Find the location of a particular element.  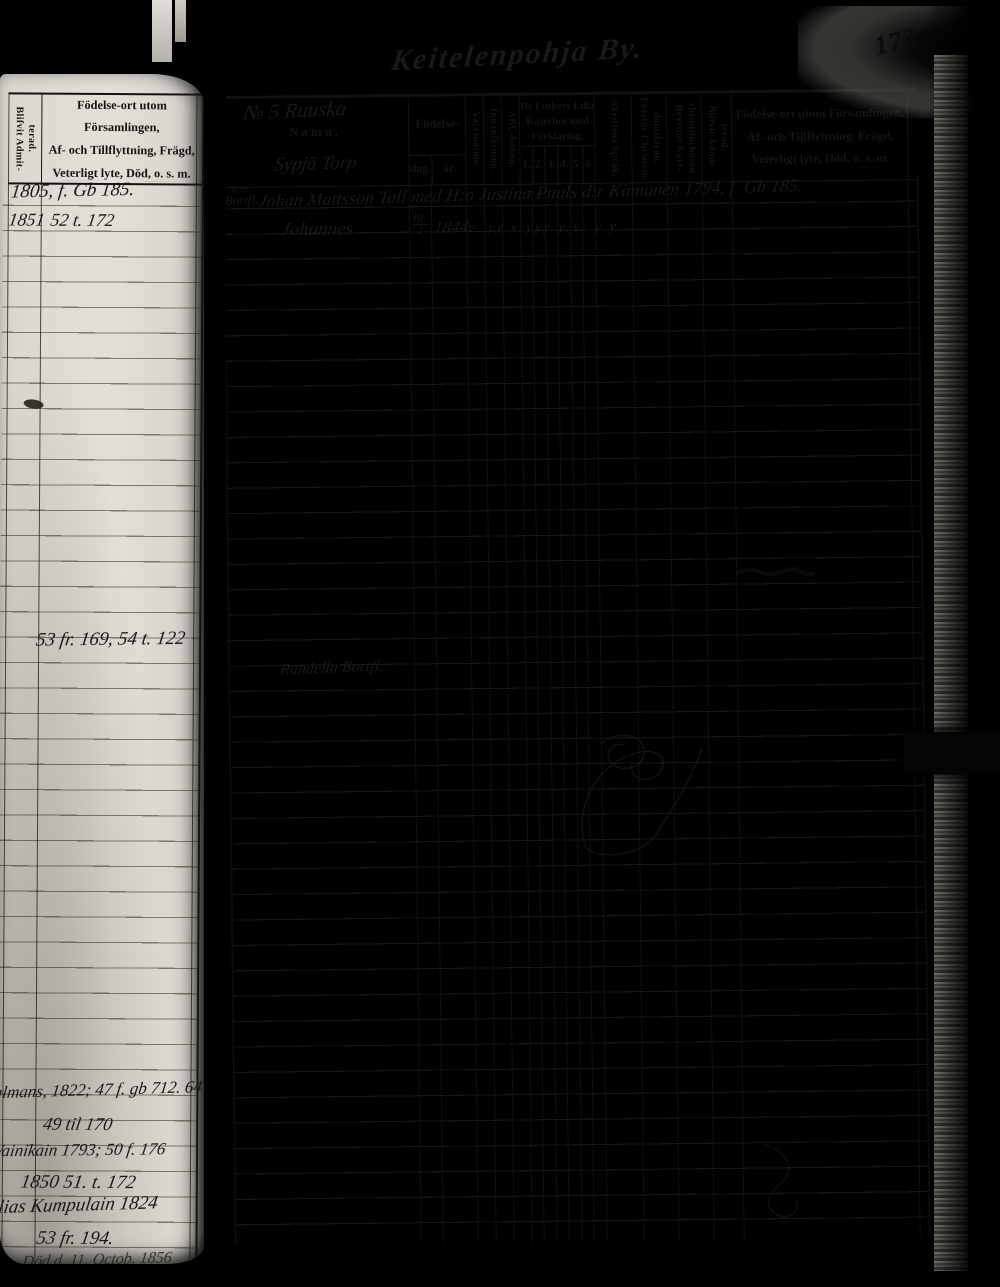

attended-column-header: Bevistat Kate- chismiförhören is located at coordinates (684, 138).